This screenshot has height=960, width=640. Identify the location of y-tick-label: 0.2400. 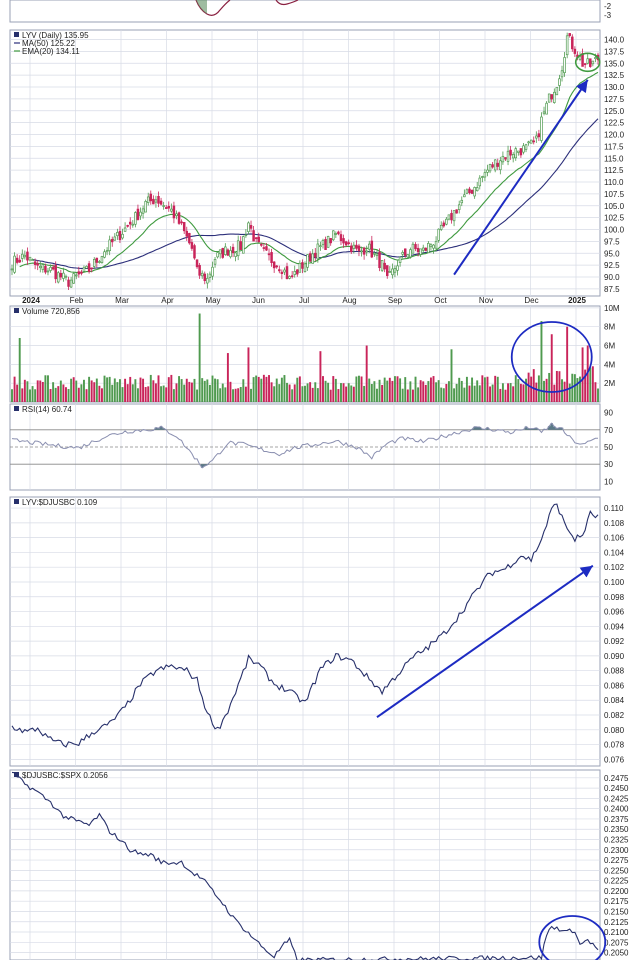
(616, 809).